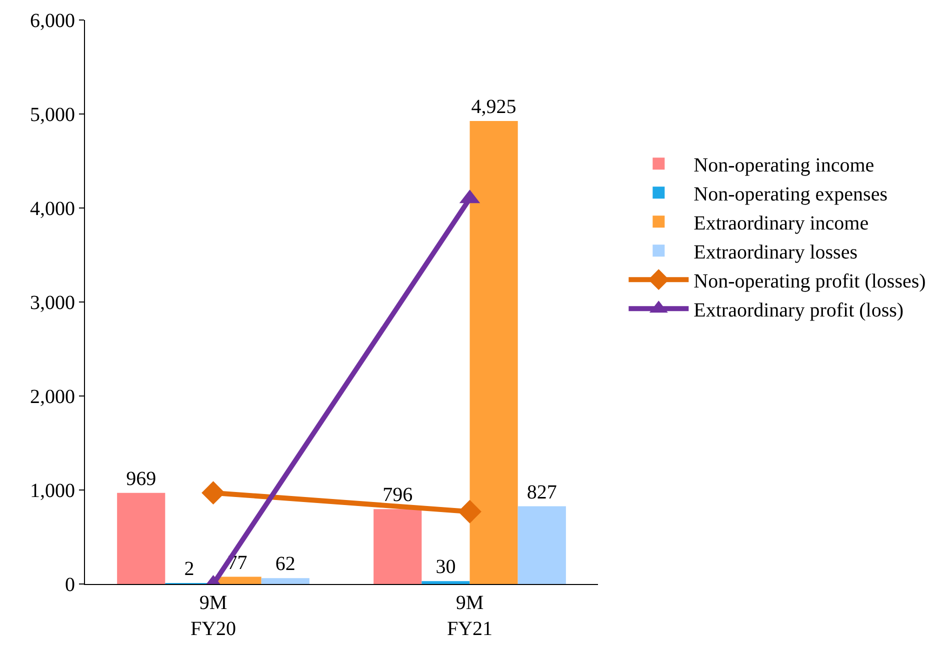 This screenshot has height=647, width=949. Describe the element at coordinates (52, 491) in the screenshot. I see `y-tick-label: 1,000` at that location.